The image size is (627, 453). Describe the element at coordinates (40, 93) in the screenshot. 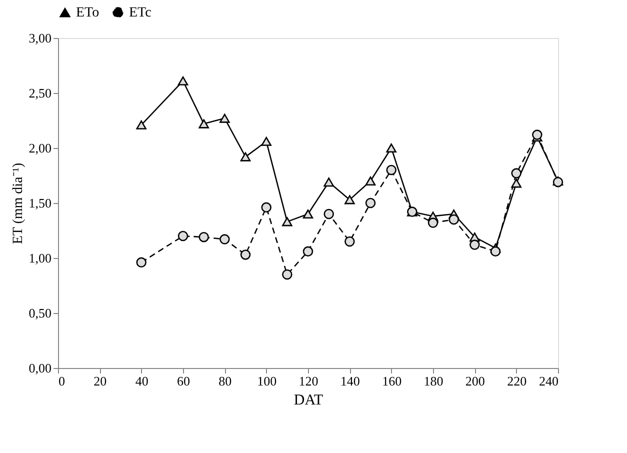

I see `y-tick-label: 2,50` at that location.